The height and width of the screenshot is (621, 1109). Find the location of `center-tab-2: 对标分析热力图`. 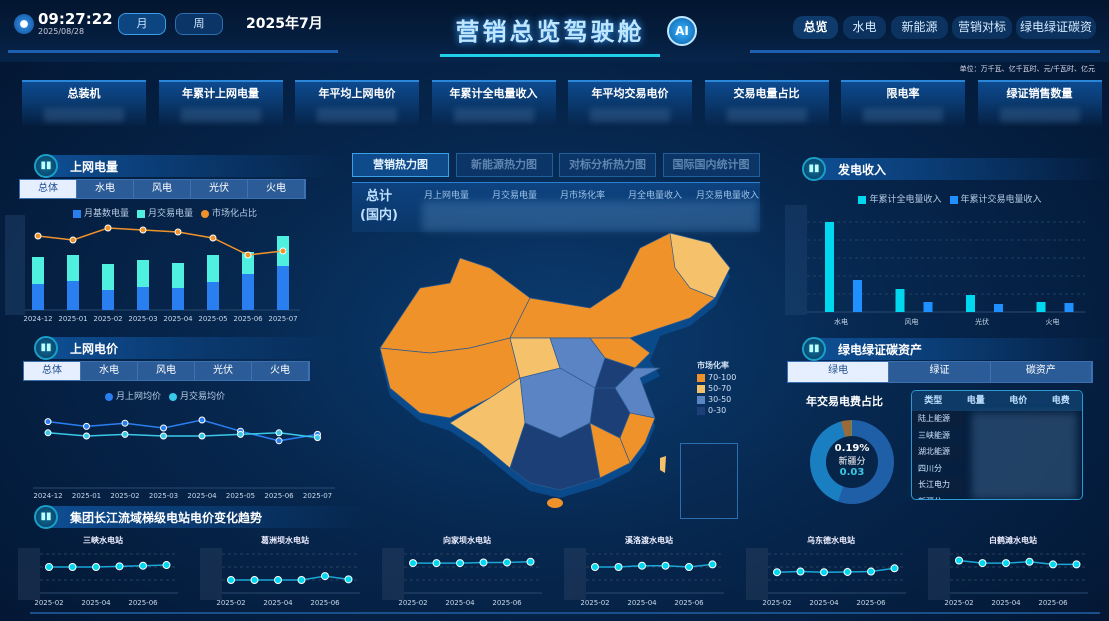

center-tab-2: 对标分析热力图 is located at coordinates (607, 165).